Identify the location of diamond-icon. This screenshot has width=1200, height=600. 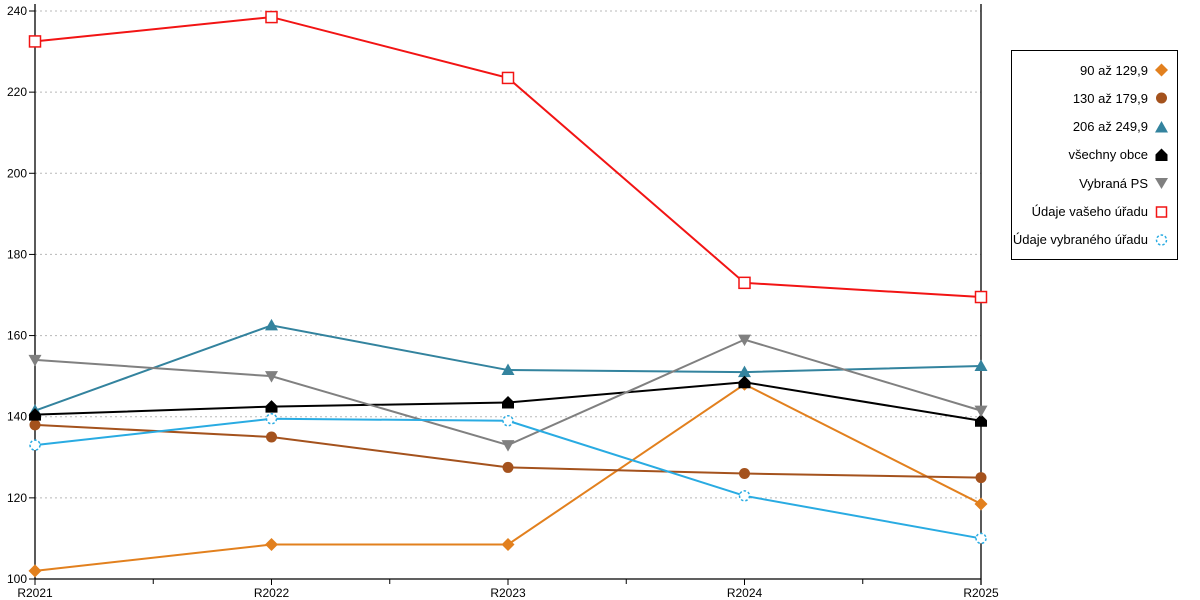
(1161, 70).